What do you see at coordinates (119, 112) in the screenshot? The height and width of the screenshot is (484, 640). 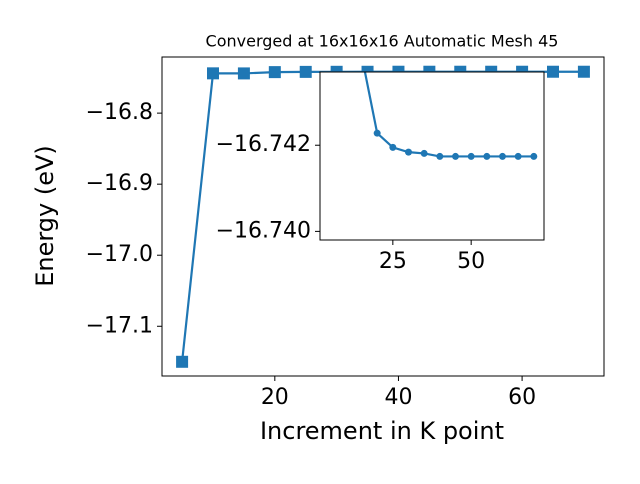 I see `y-tick-label: −16.8` at bounding box center [119, 112].